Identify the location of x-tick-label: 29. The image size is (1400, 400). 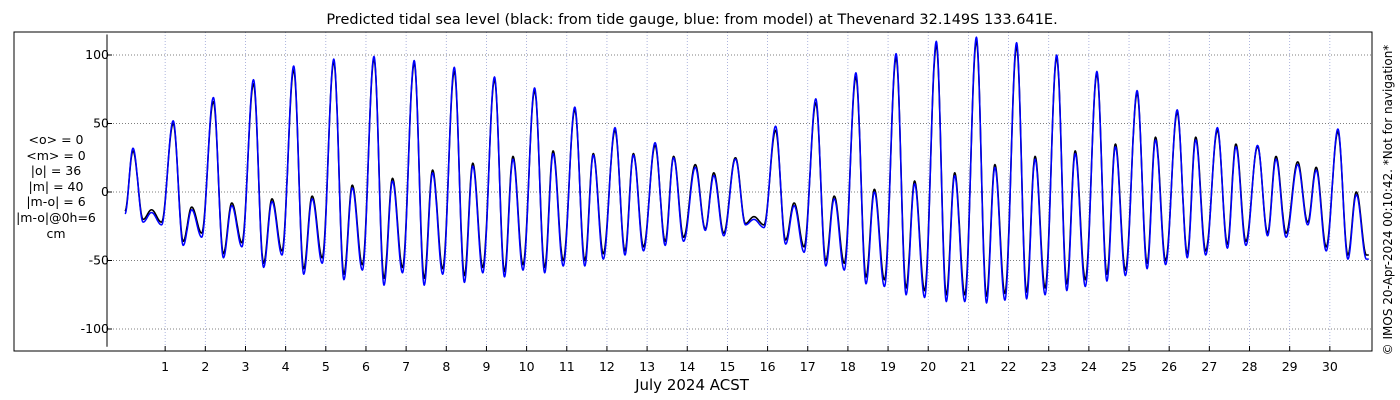
(1290, 366).